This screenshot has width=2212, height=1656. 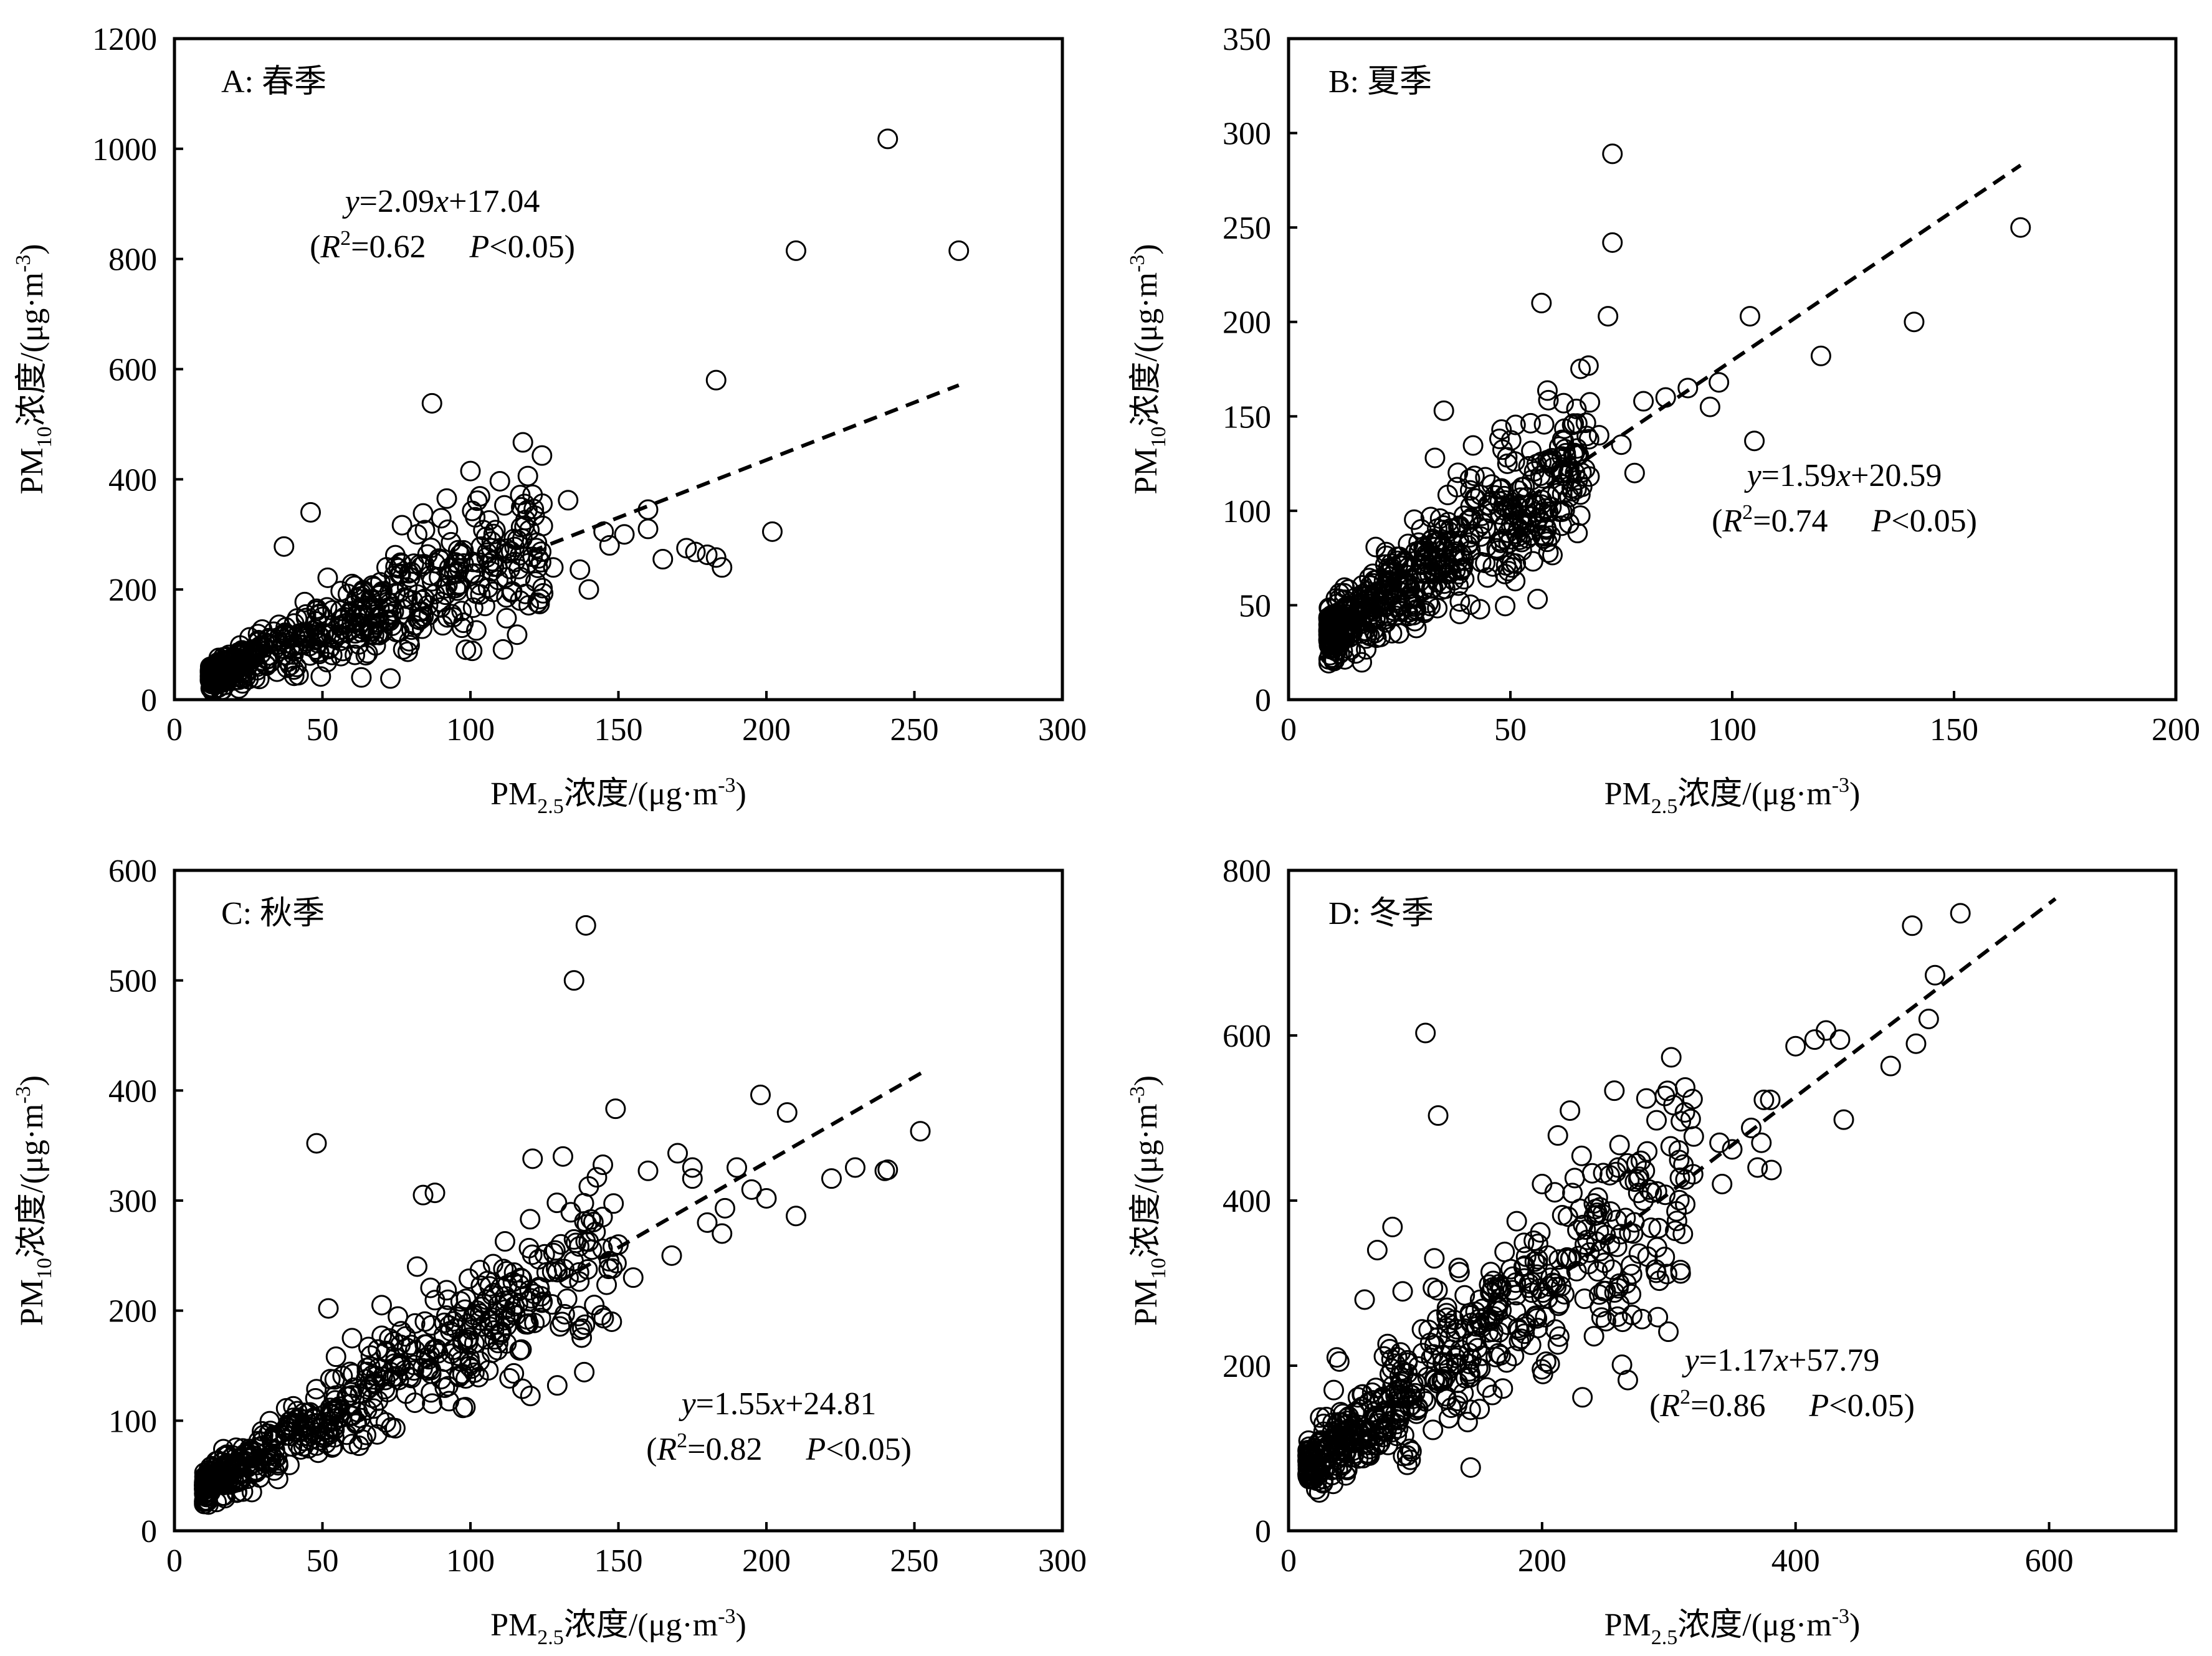 I want to click on x-tick-label: 0, so click(x=175, y=1561).